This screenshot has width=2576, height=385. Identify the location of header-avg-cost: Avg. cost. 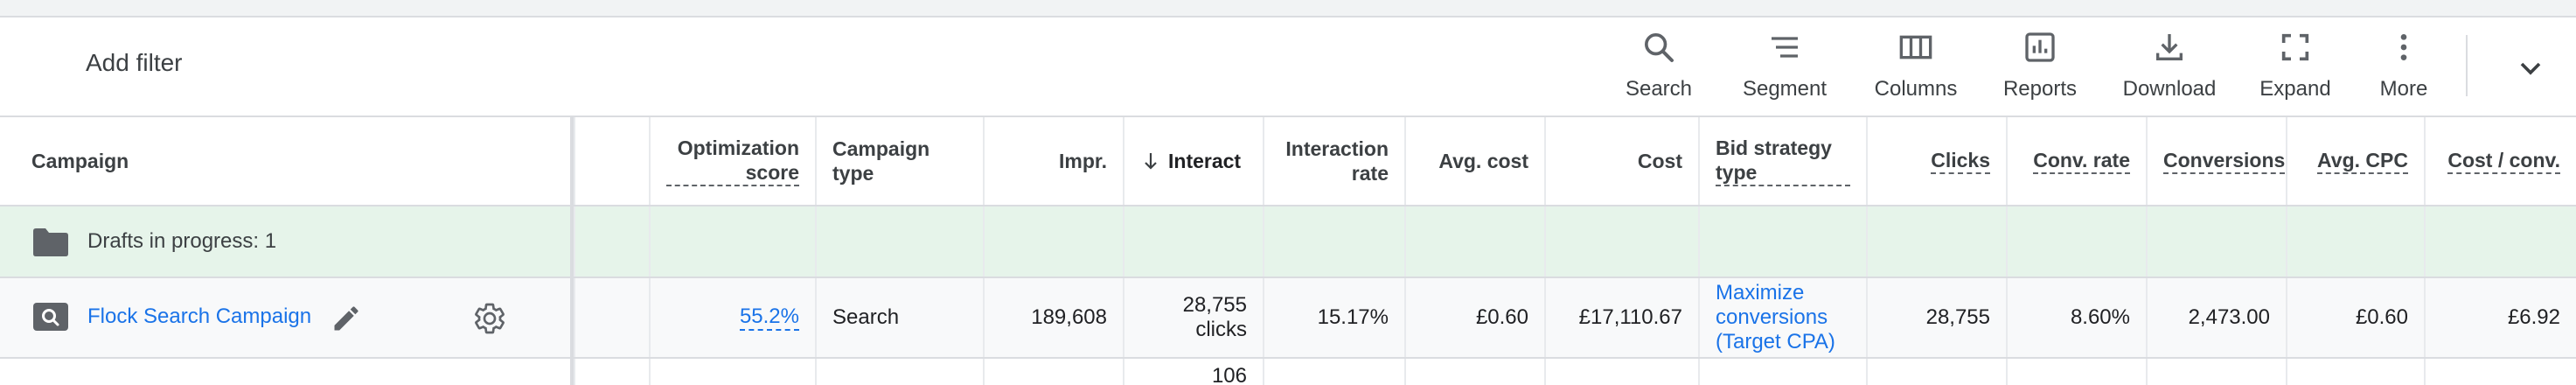
(1474, 161).